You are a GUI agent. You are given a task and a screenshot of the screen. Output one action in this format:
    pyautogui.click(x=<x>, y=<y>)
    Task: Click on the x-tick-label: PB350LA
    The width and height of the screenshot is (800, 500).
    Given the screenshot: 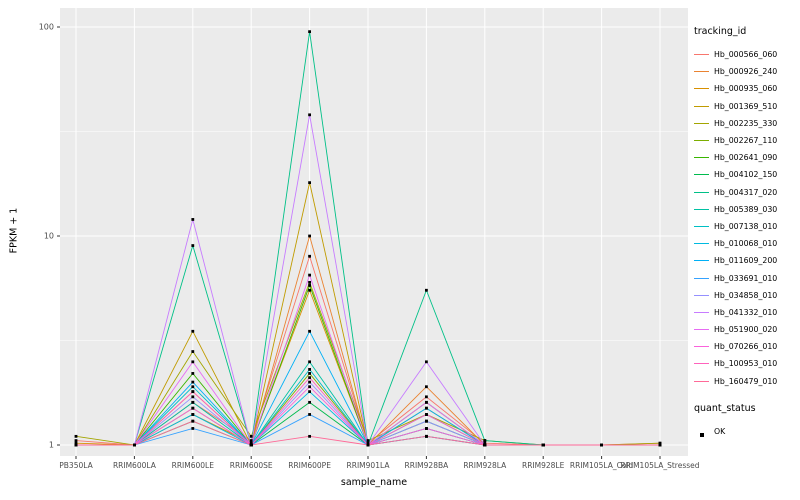 What is the action you would take?
    pyautogui.click(x=76, y=465)
    